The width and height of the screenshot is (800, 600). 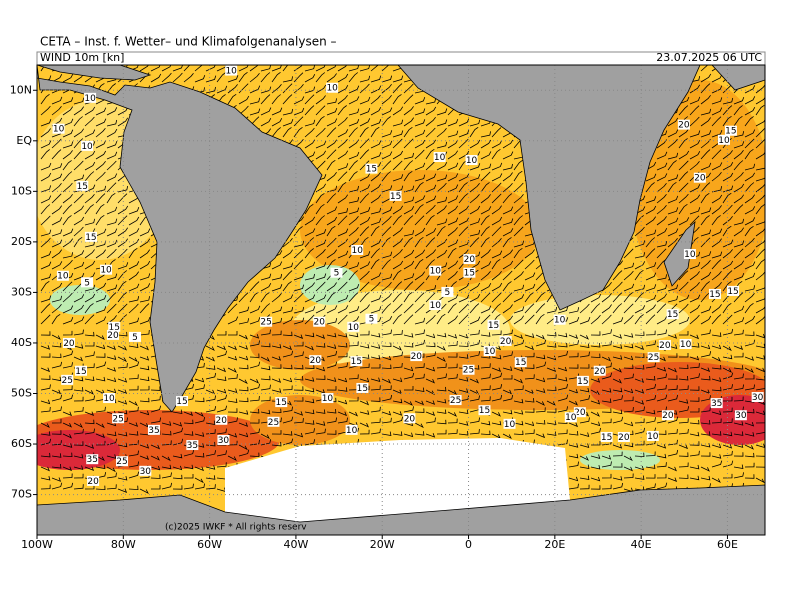 What do you see at coordinates (106, 271) in the screenshot?
I see `speed-label: 10` at bounding box center [106, 271].